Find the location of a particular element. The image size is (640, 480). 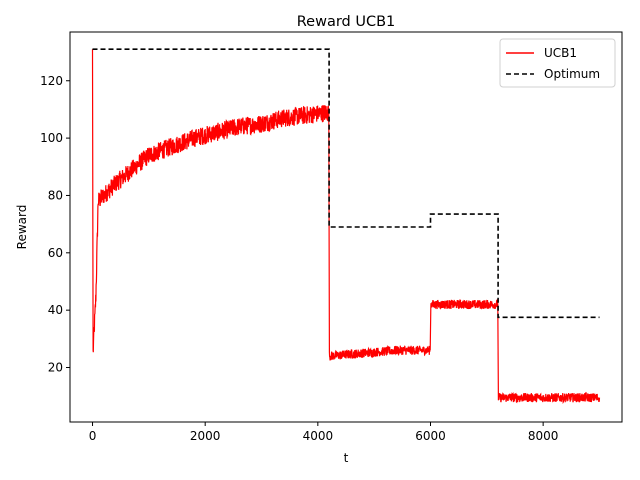

legend: UCB1 Optimum is located at coordinates (557, 63).